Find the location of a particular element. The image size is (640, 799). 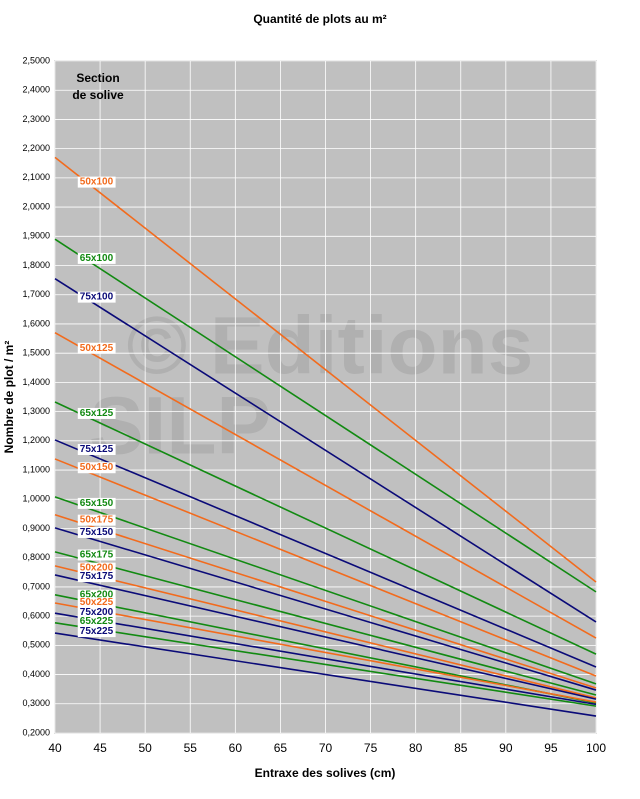

y-tick-label: 1,9000 is located at coordinates (36, 236).